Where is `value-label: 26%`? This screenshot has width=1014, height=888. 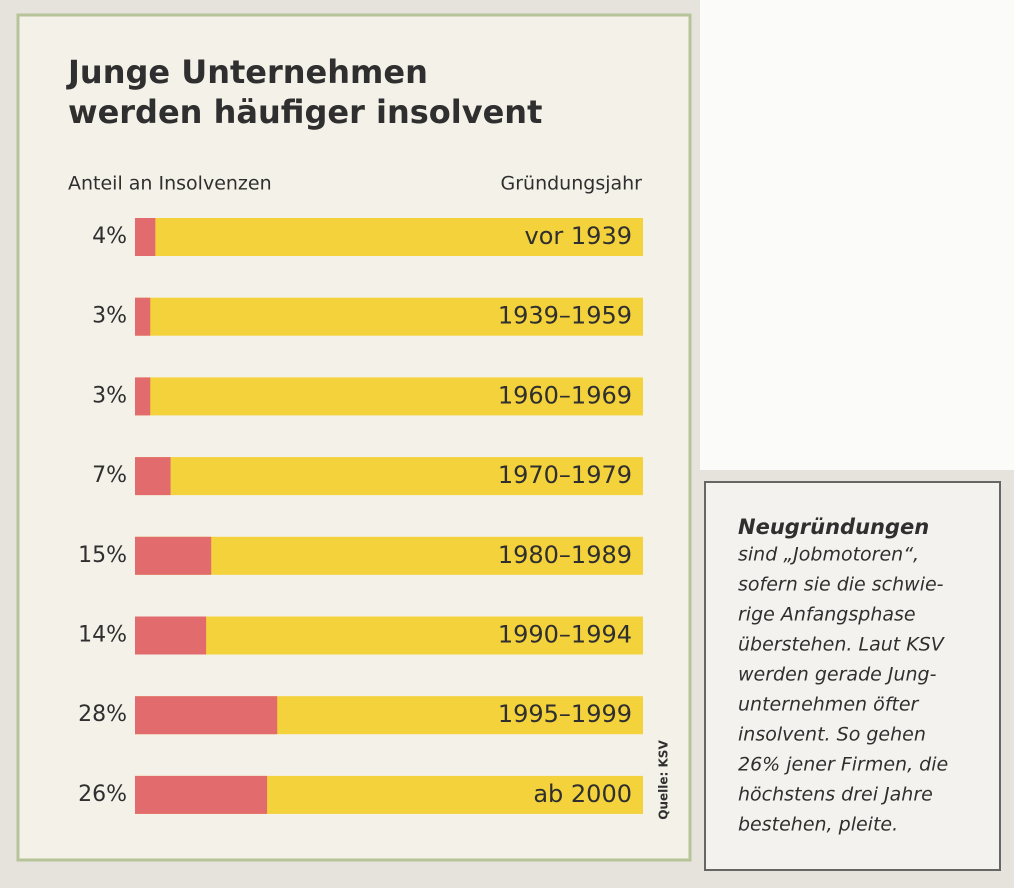 value-label: 26% is located at coordinates (102, 794).